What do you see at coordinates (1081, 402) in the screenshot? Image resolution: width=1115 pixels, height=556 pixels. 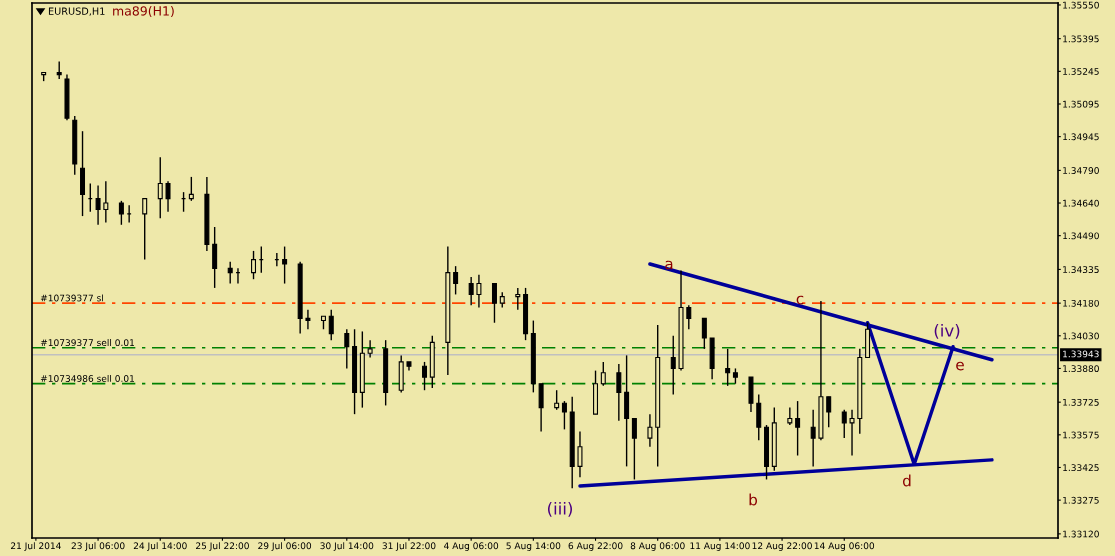 I see `y-tick-label: 1.33725` at bounding box center [1081, 402].